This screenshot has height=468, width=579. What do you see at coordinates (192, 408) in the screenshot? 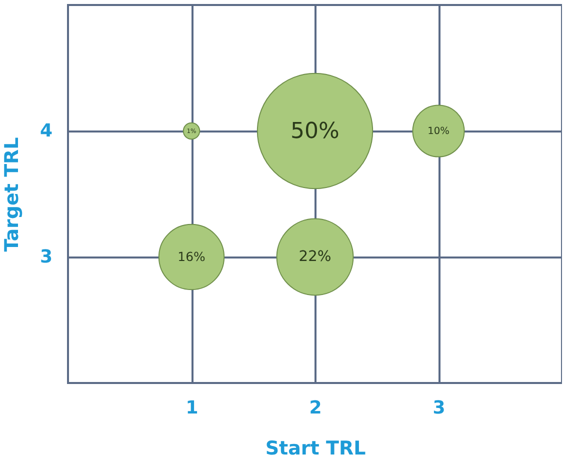
I see `x-tick-label: 1` at bounding box center [192, 408].